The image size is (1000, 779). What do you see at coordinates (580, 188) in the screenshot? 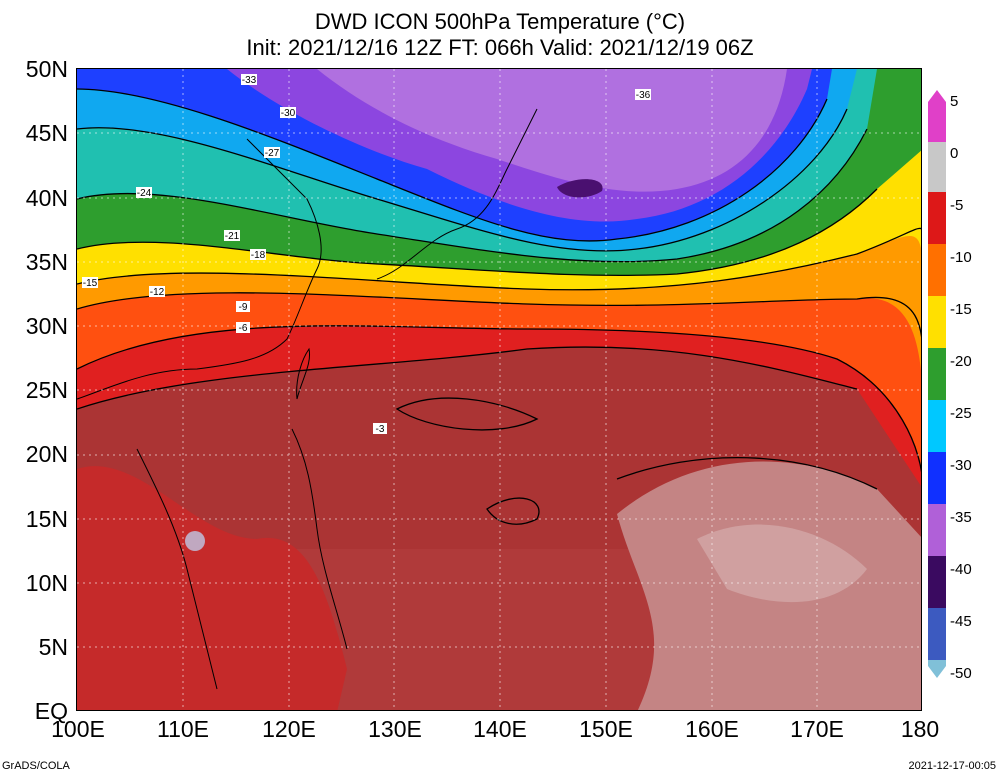
I see `cold-core-minus40` at bounding box center [580, 188].